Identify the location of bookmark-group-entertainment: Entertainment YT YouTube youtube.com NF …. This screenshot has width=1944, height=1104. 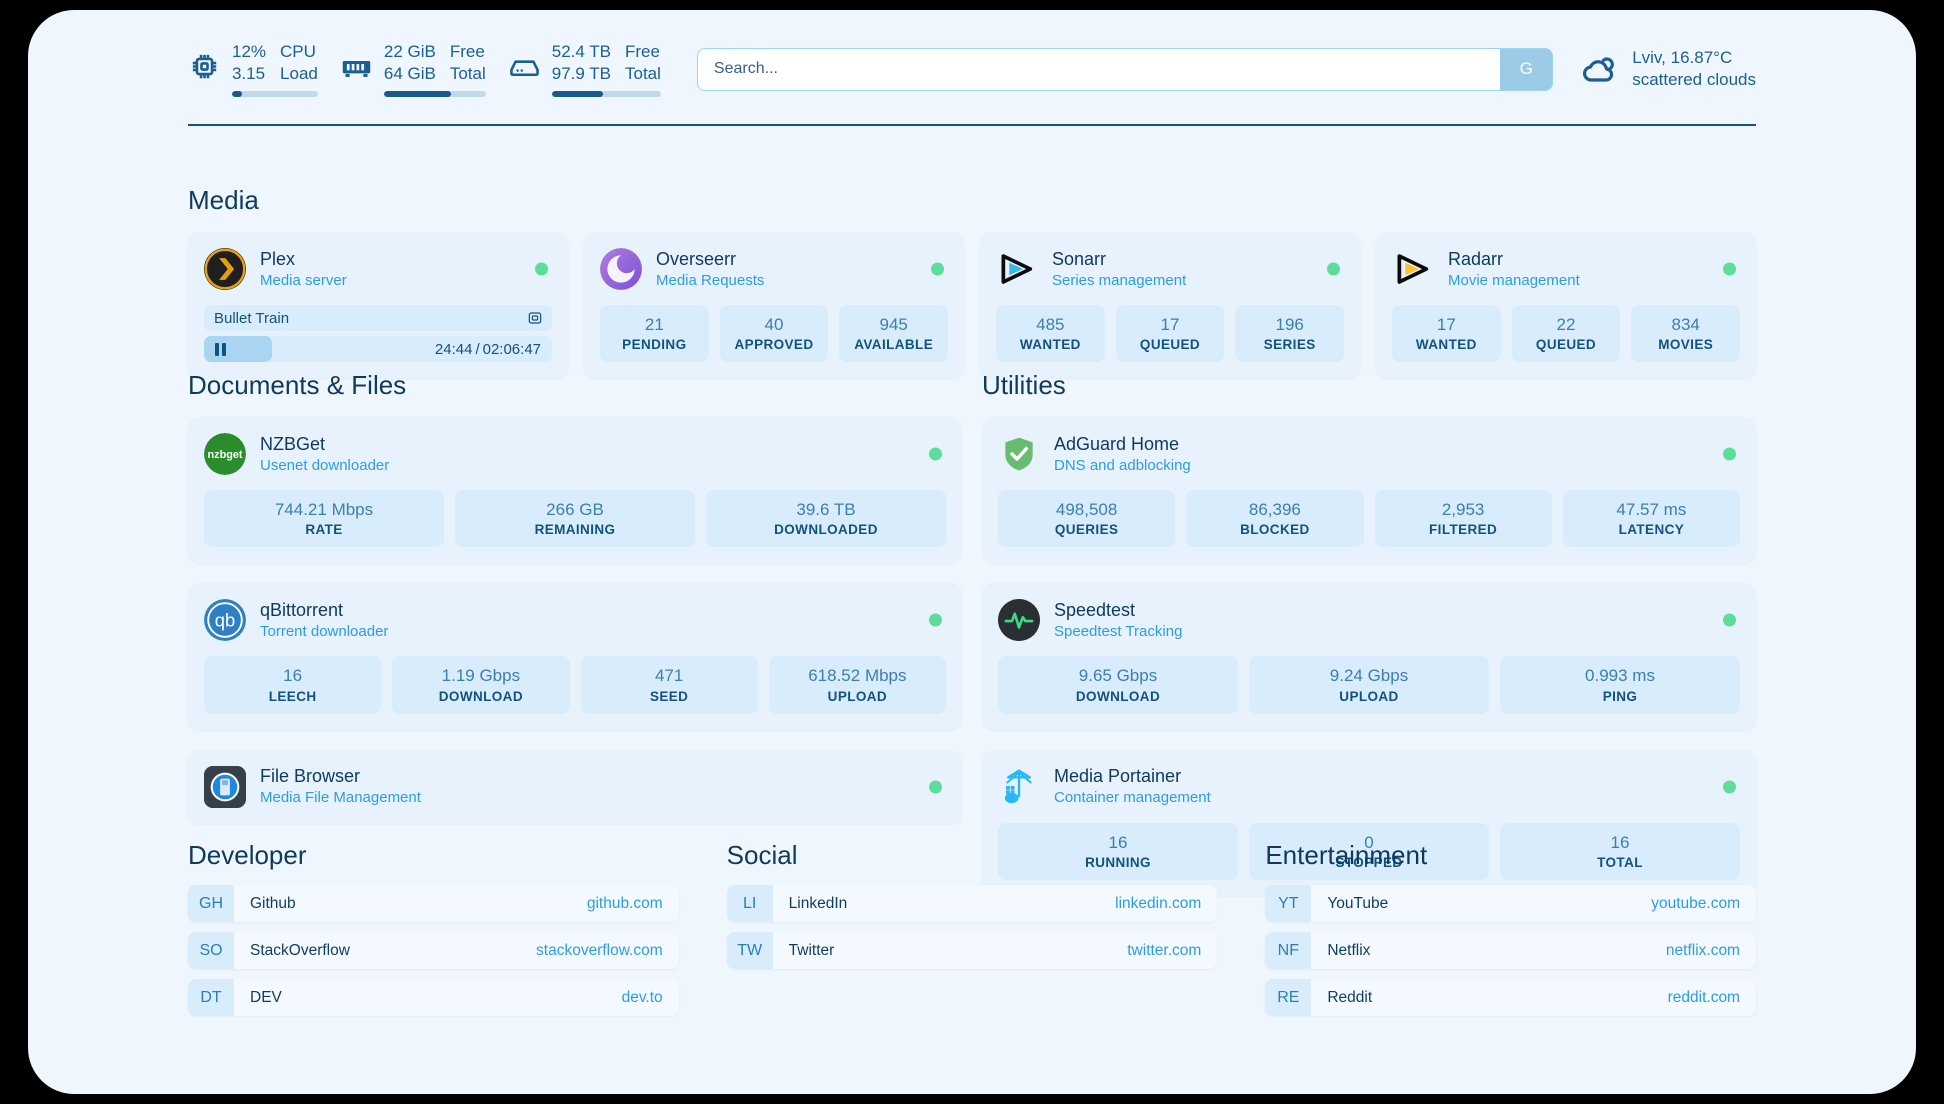
(1510, 933).